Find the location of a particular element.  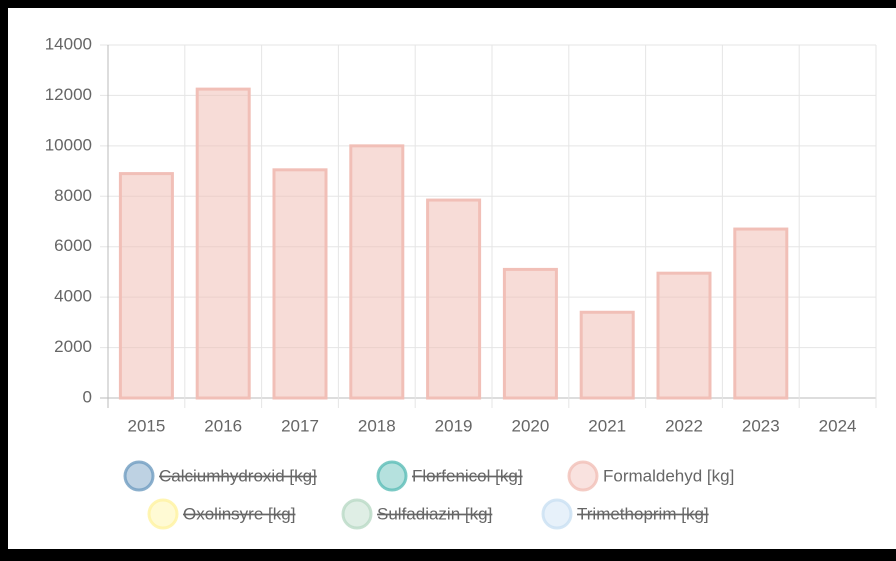

x-tick-label: 2016 is located at coordinates (223, 425).